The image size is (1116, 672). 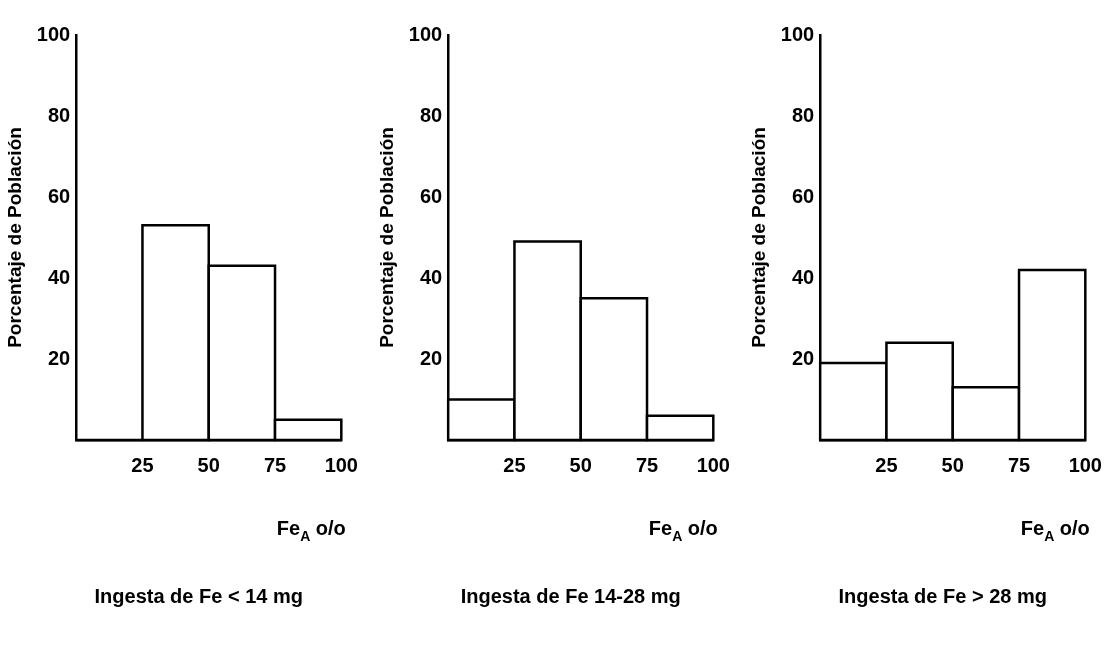 I want to click on text: Ingesta de Fe 14-28 mg, so click(x=570, y=596).